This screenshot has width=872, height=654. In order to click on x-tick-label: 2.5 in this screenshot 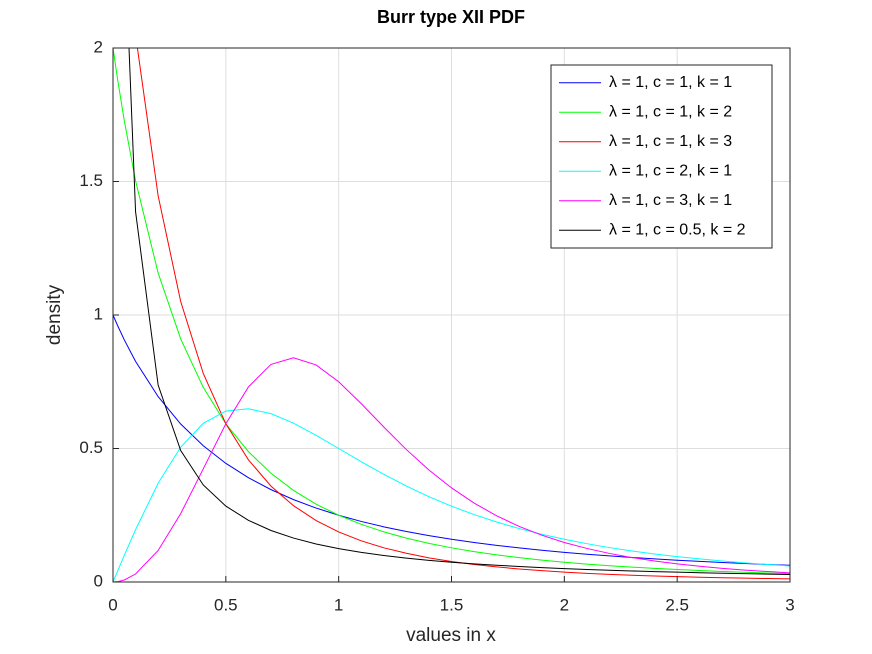, I will do `click(677, 604)`.